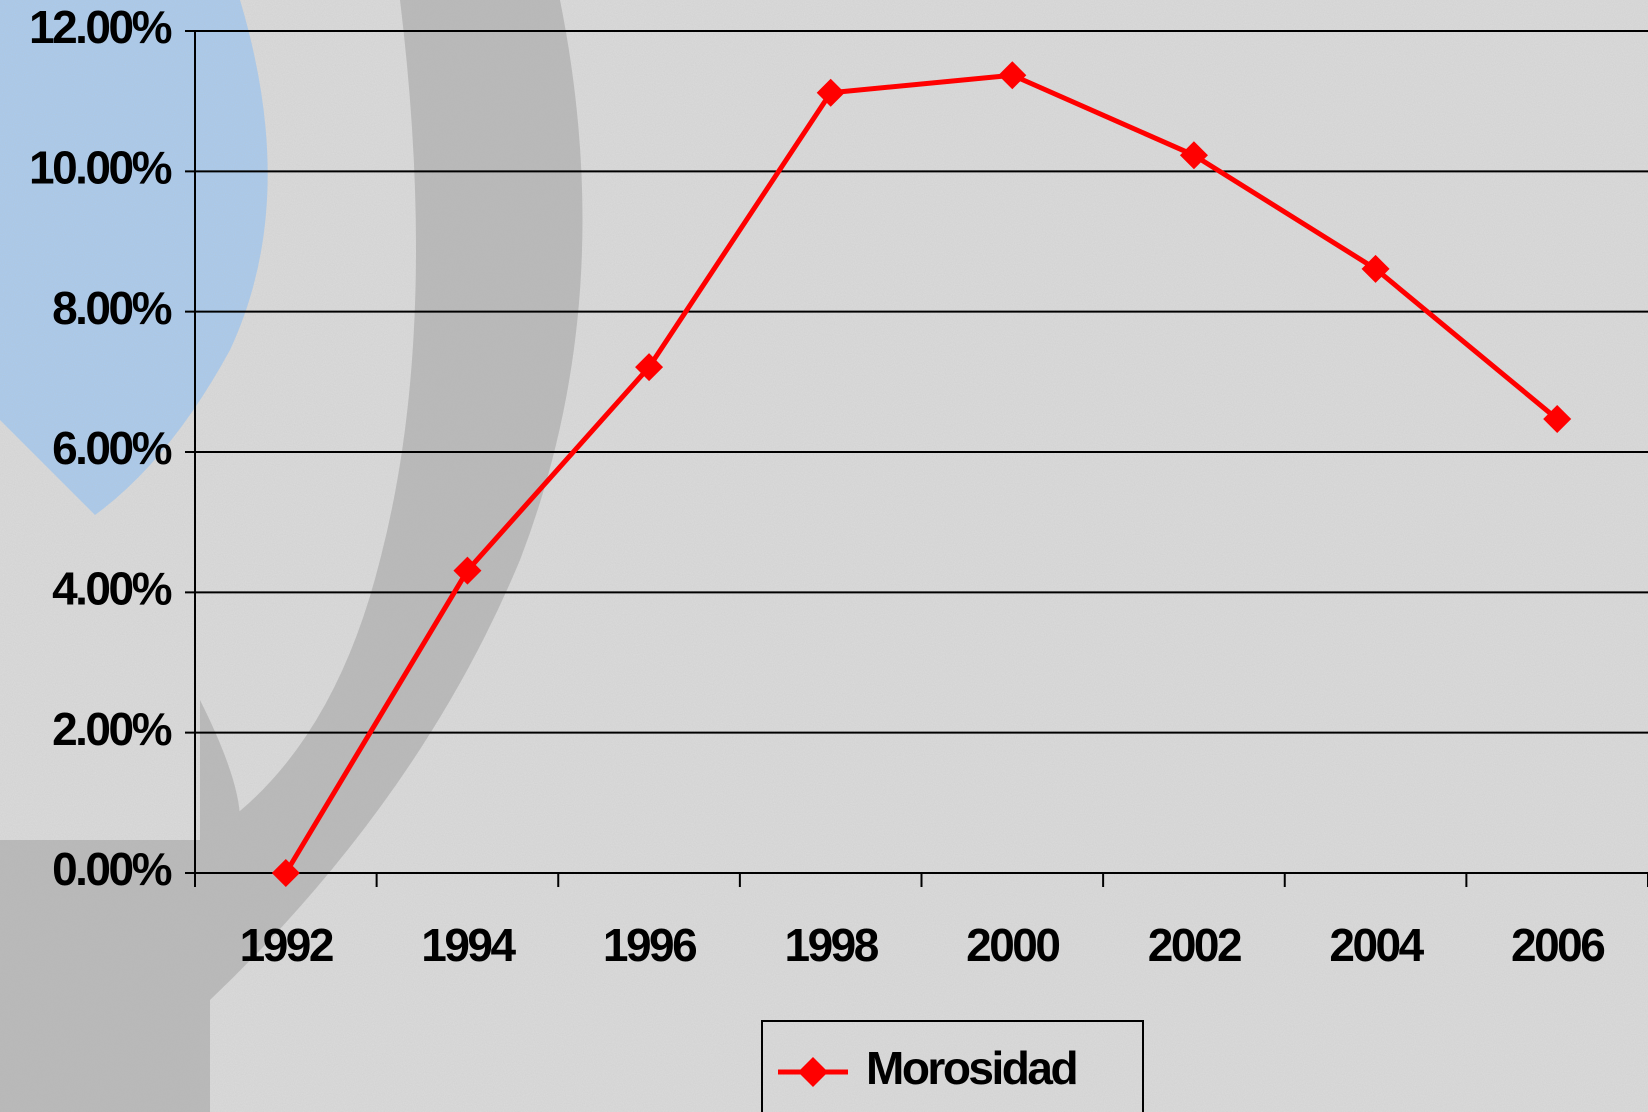  Describe the element at coordinates (649, 945) in the screenshot. I see `x-tick-label: 1996` at that location.